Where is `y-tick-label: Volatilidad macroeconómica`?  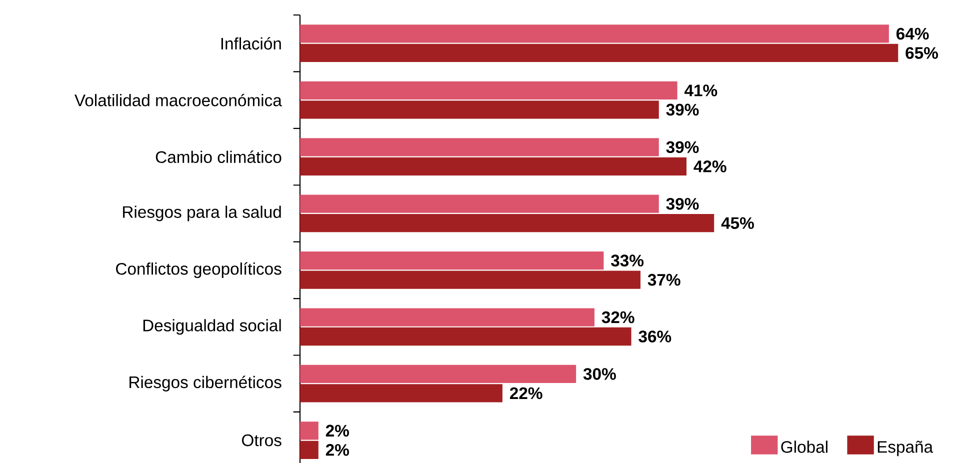 y-tick-label: Volatilidad macroeconómica is located at coordinates (178, 100).